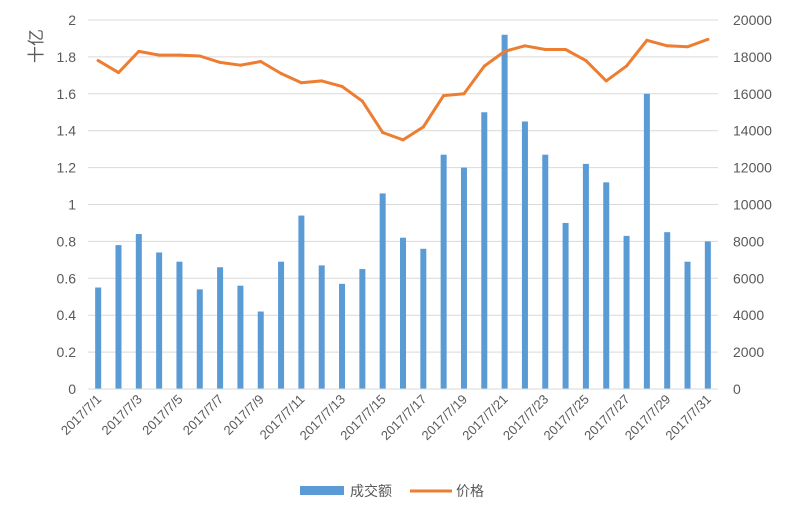 The height and width of the screenshot is (519, 787). What do you see at coordinates (67, 241) in the screenshot?
I see `left-tick-label: 0.8` at bounding box center [67, 241].